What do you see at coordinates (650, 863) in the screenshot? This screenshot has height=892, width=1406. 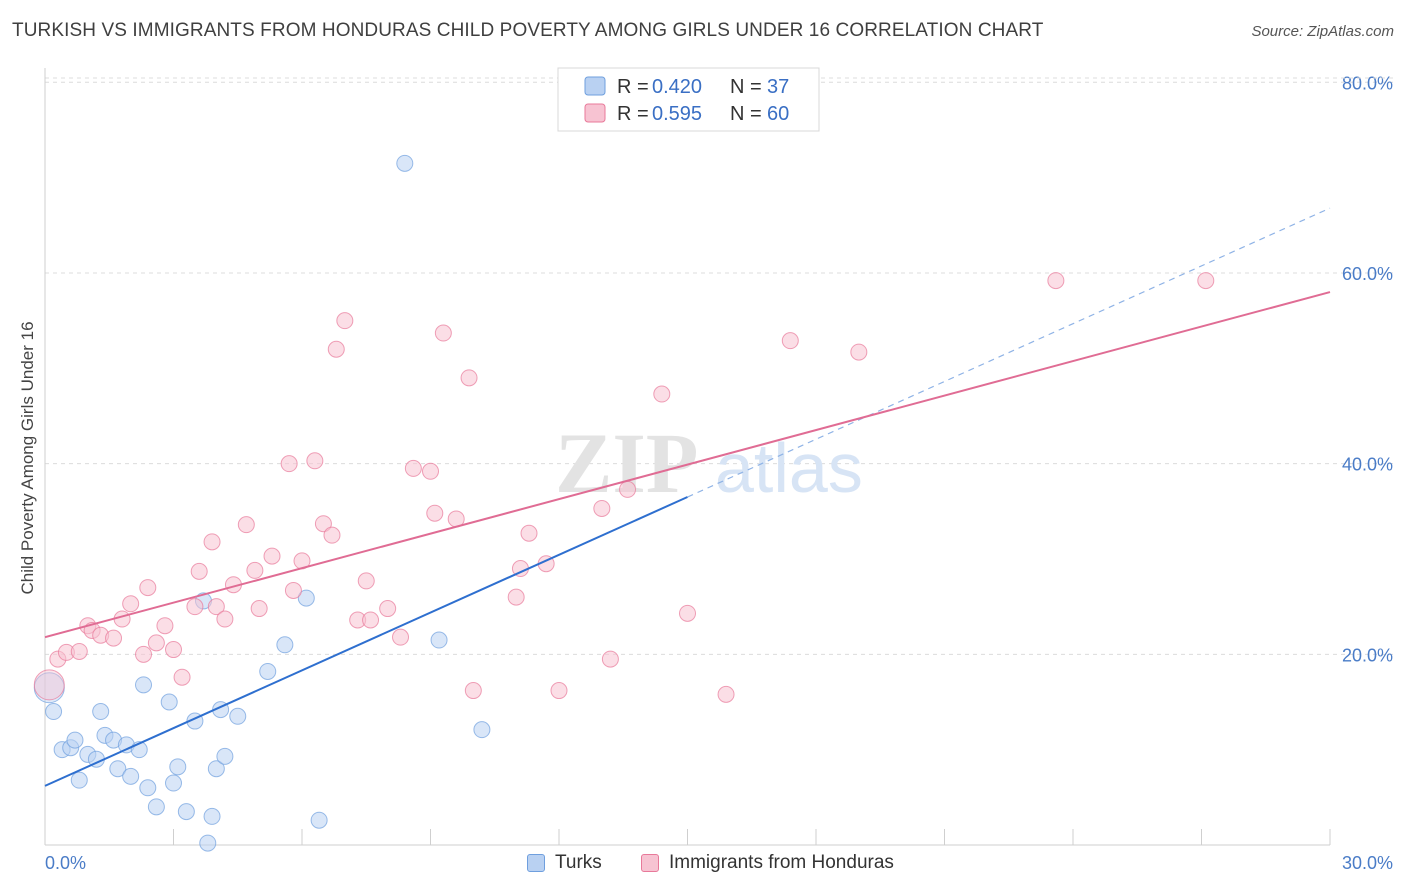 I see `honduras-swatch` at bounding box center [650, 863].